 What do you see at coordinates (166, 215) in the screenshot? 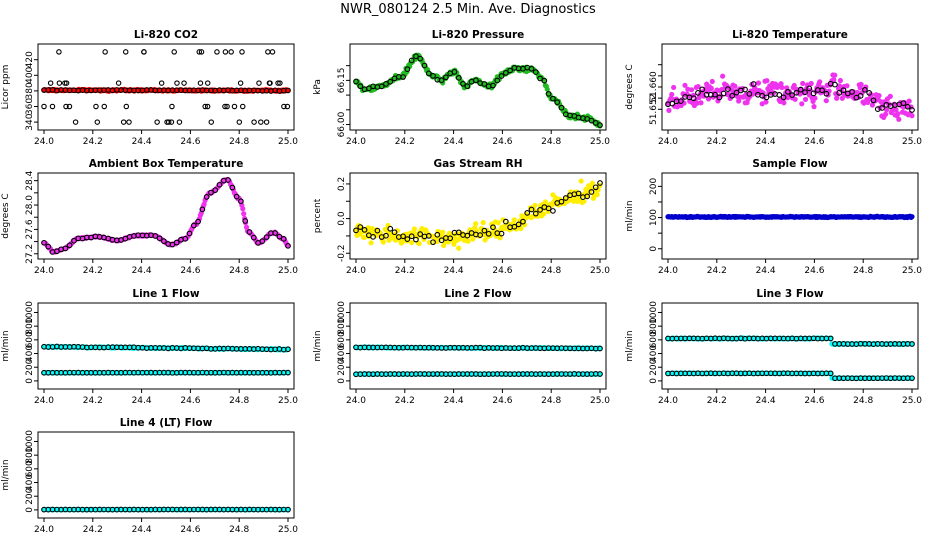
I see `series-box-temperature` at bounding box center [166, 215].